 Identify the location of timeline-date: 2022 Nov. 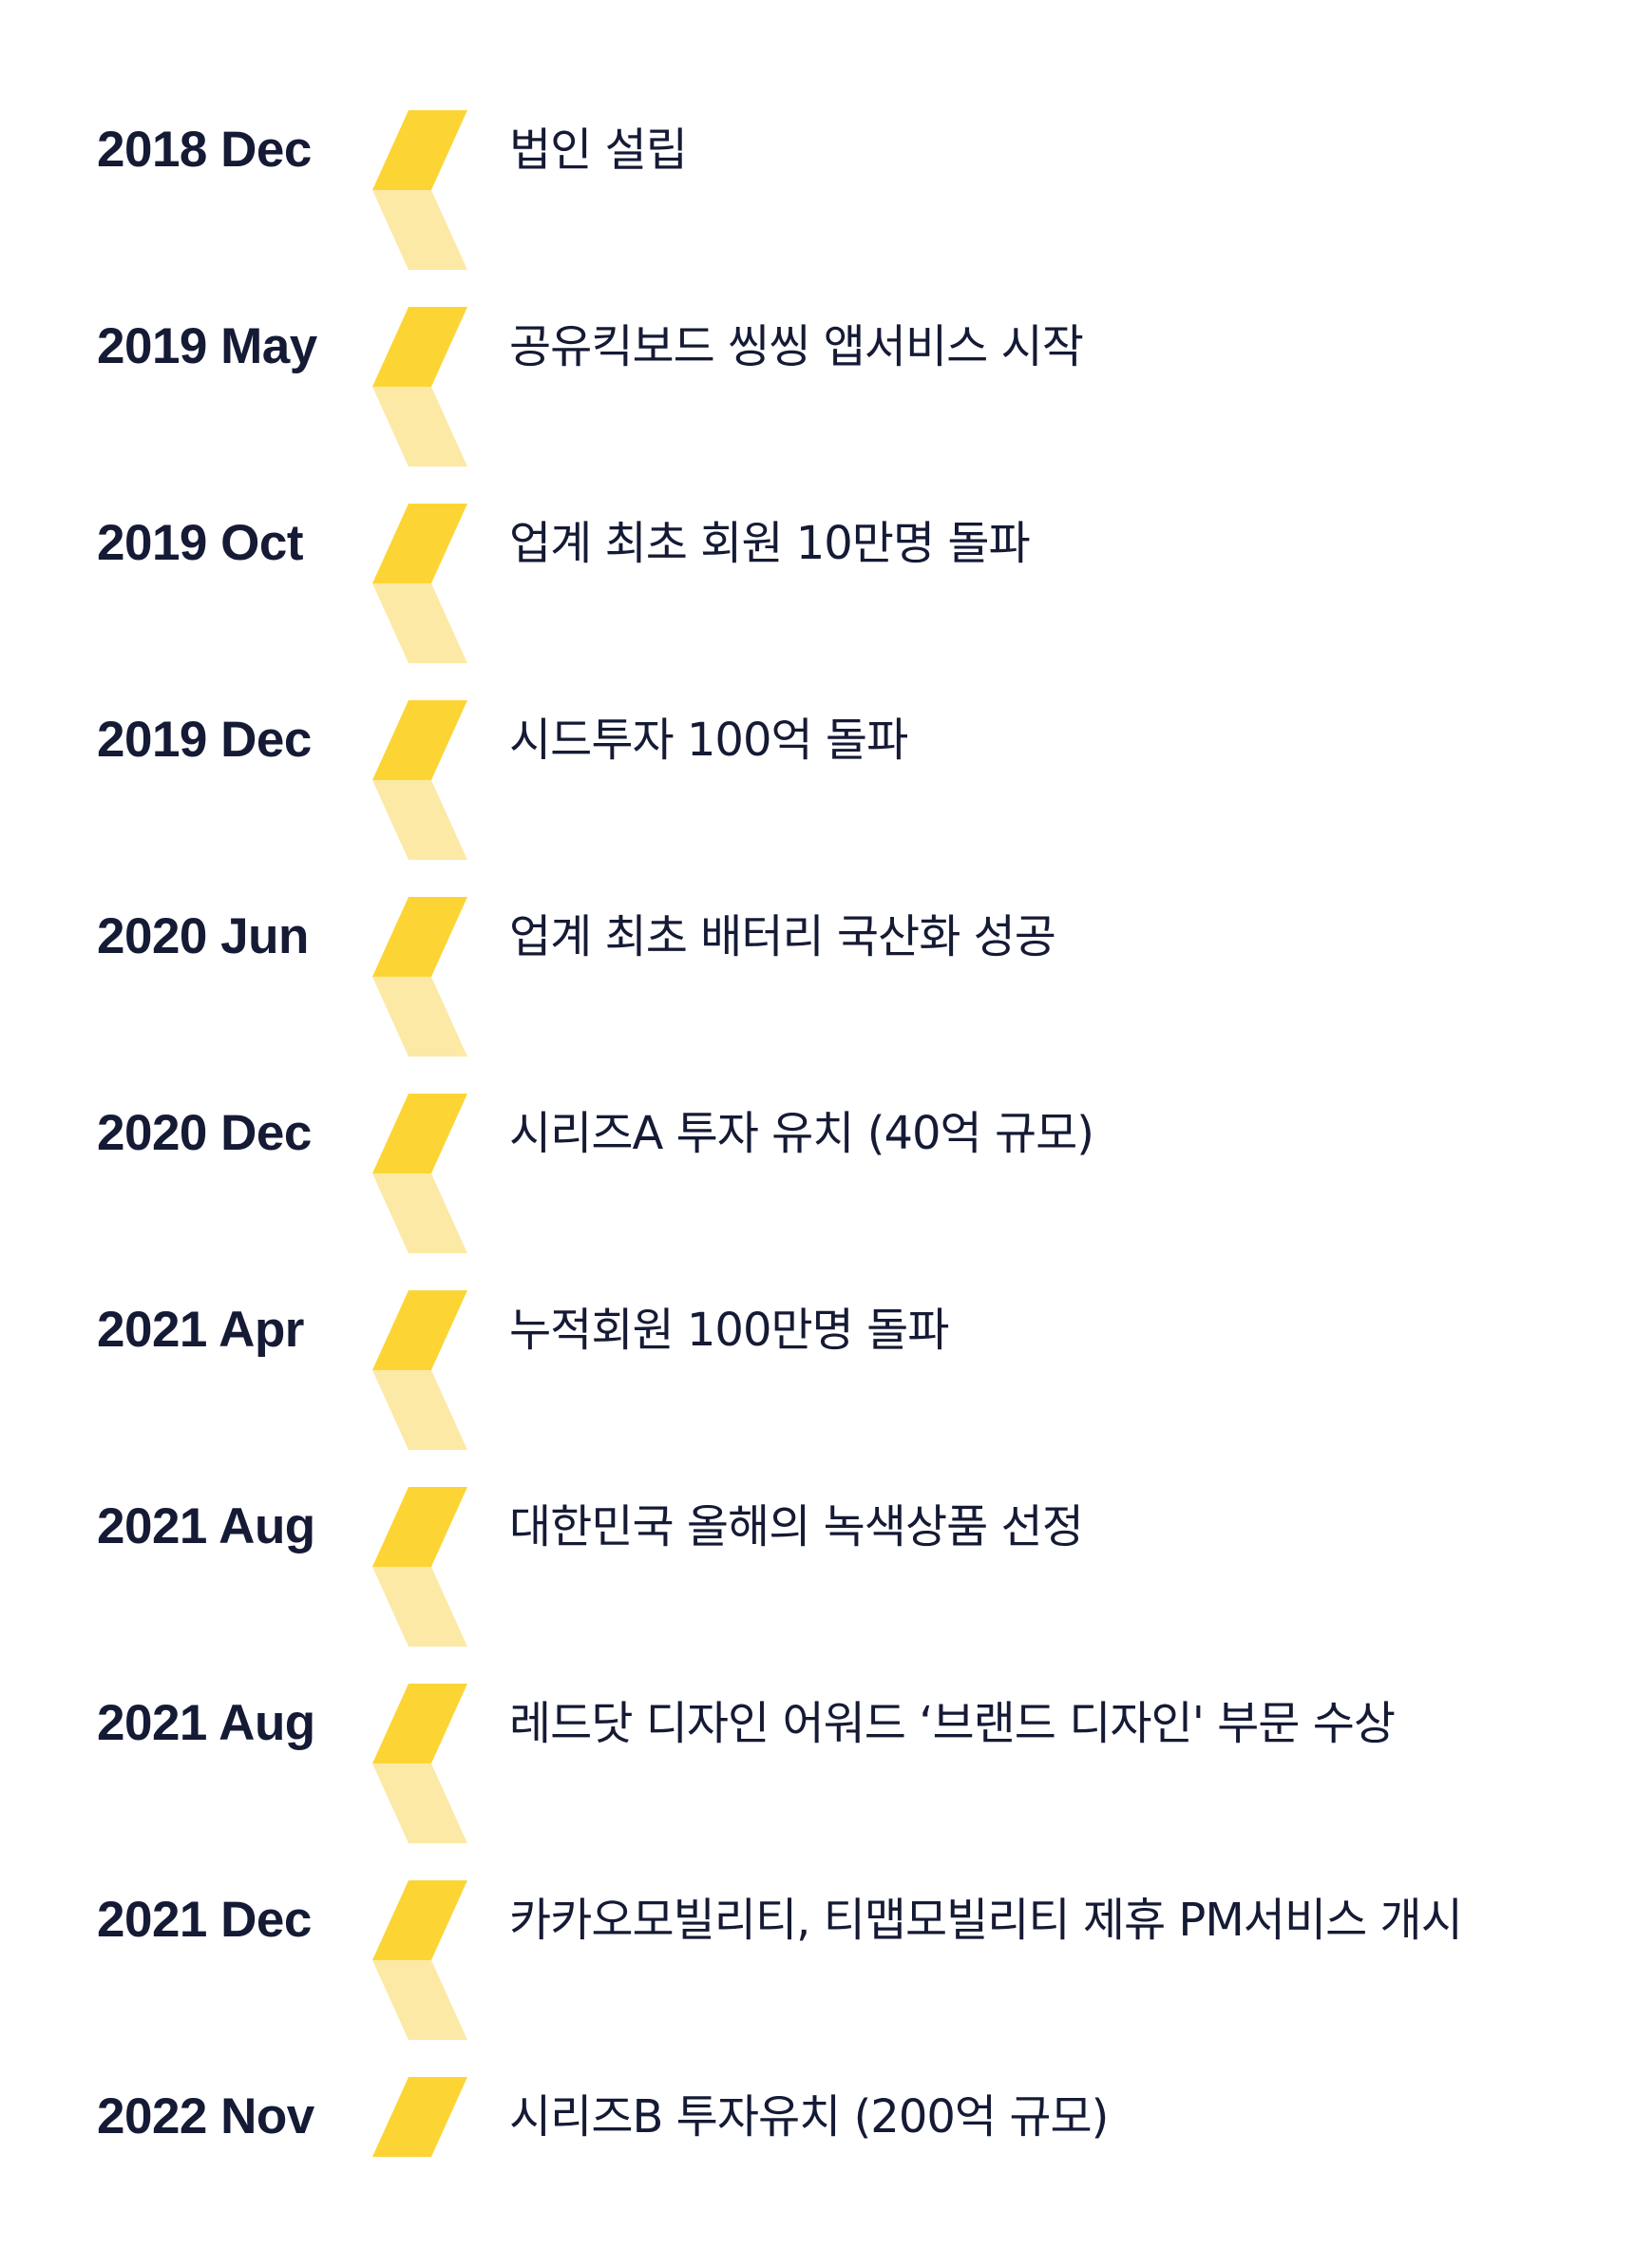
(205, 2116).